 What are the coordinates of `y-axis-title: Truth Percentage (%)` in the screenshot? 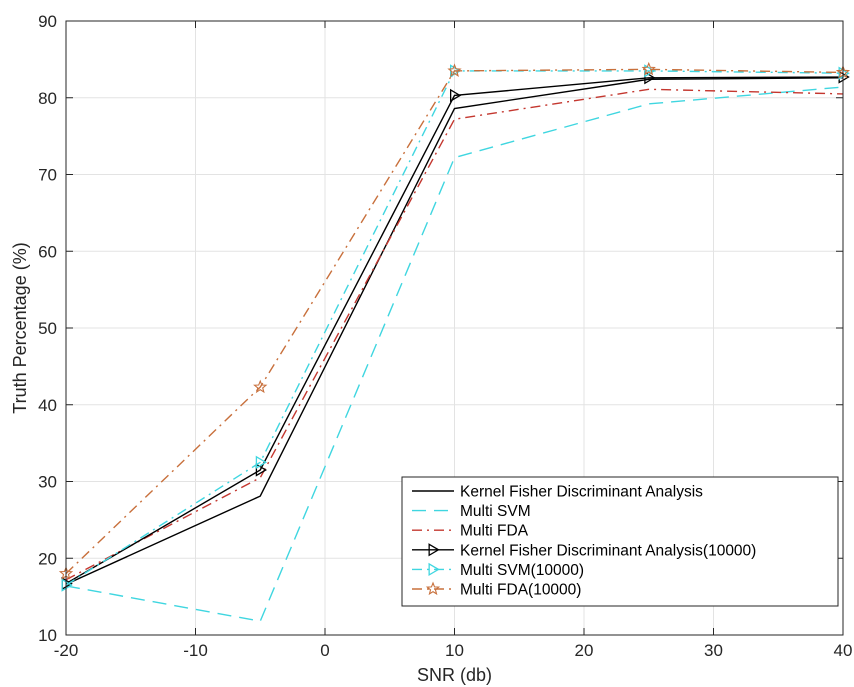 It's located at (20, 327).